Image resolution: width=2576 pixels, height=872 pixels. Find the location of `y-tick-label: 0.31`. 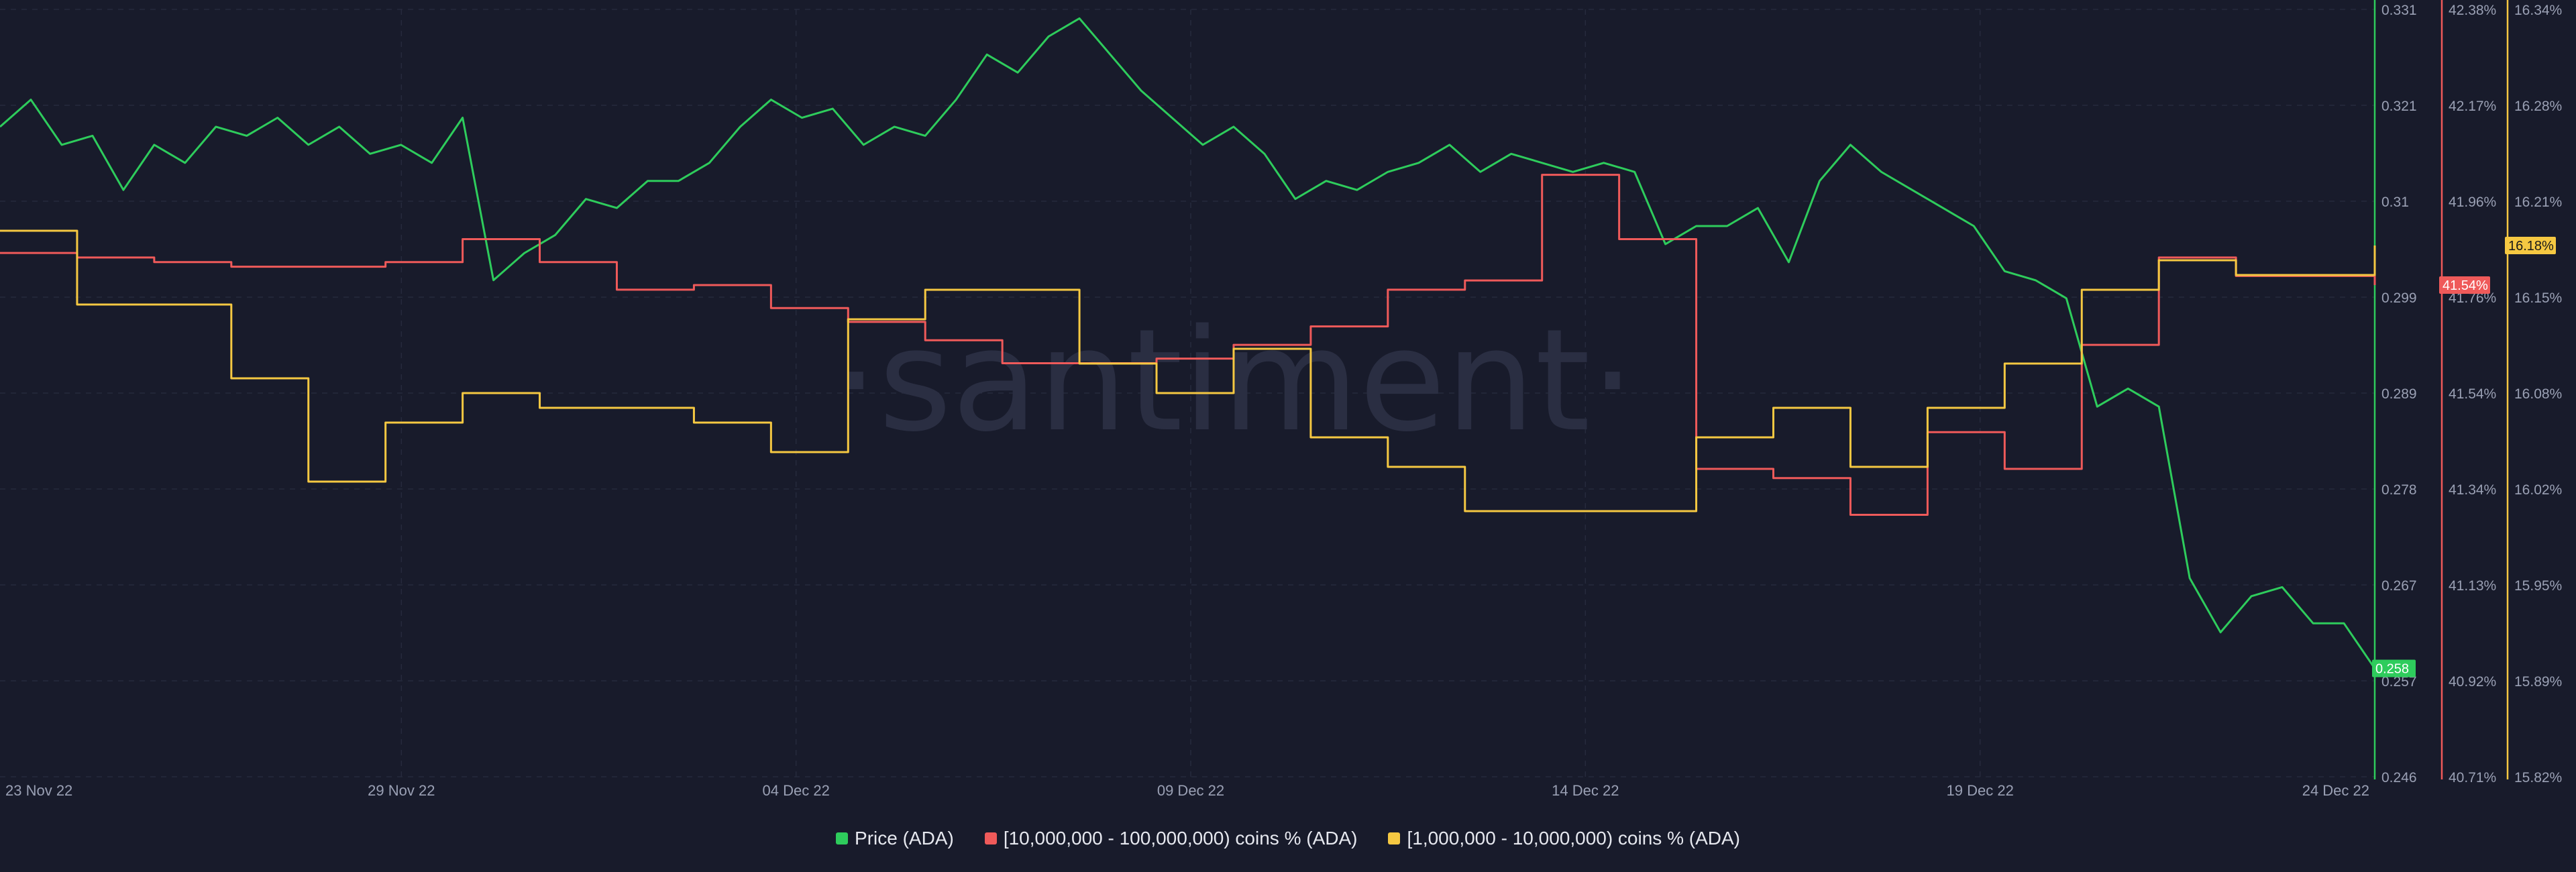

y-tick-label: 0.31 is located at coordinates (2395, 203).